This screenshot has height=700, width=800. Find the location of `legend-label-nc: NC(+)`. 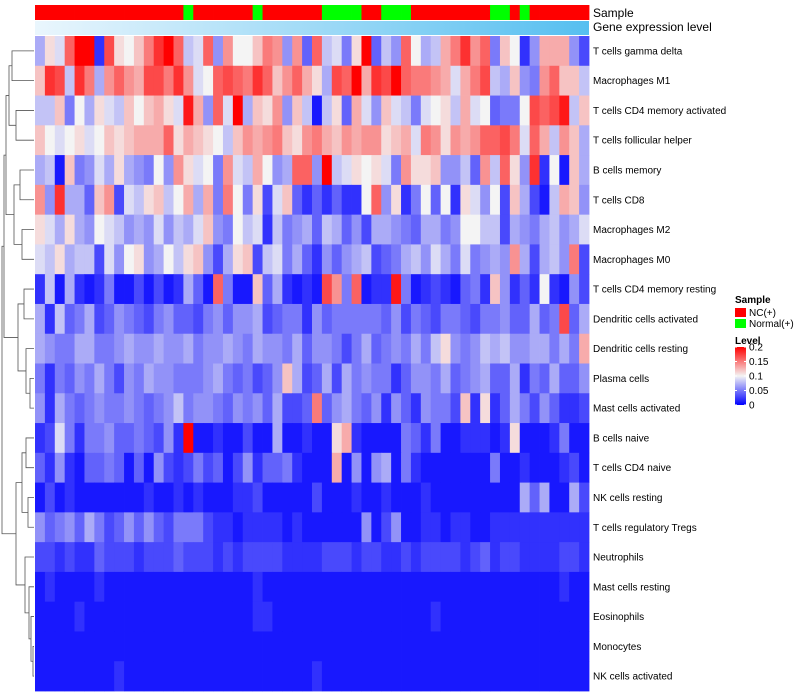

legend-label-nc: NC(+) is located at coordinates (762, 313).